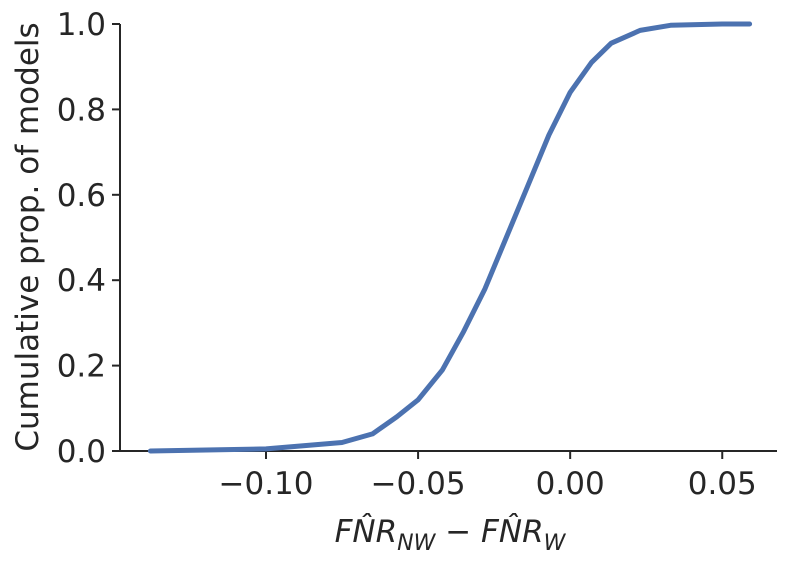 This screenshot has width=789, height=567. I want to click on x-tick-label: 0.00, so click(570, 484).